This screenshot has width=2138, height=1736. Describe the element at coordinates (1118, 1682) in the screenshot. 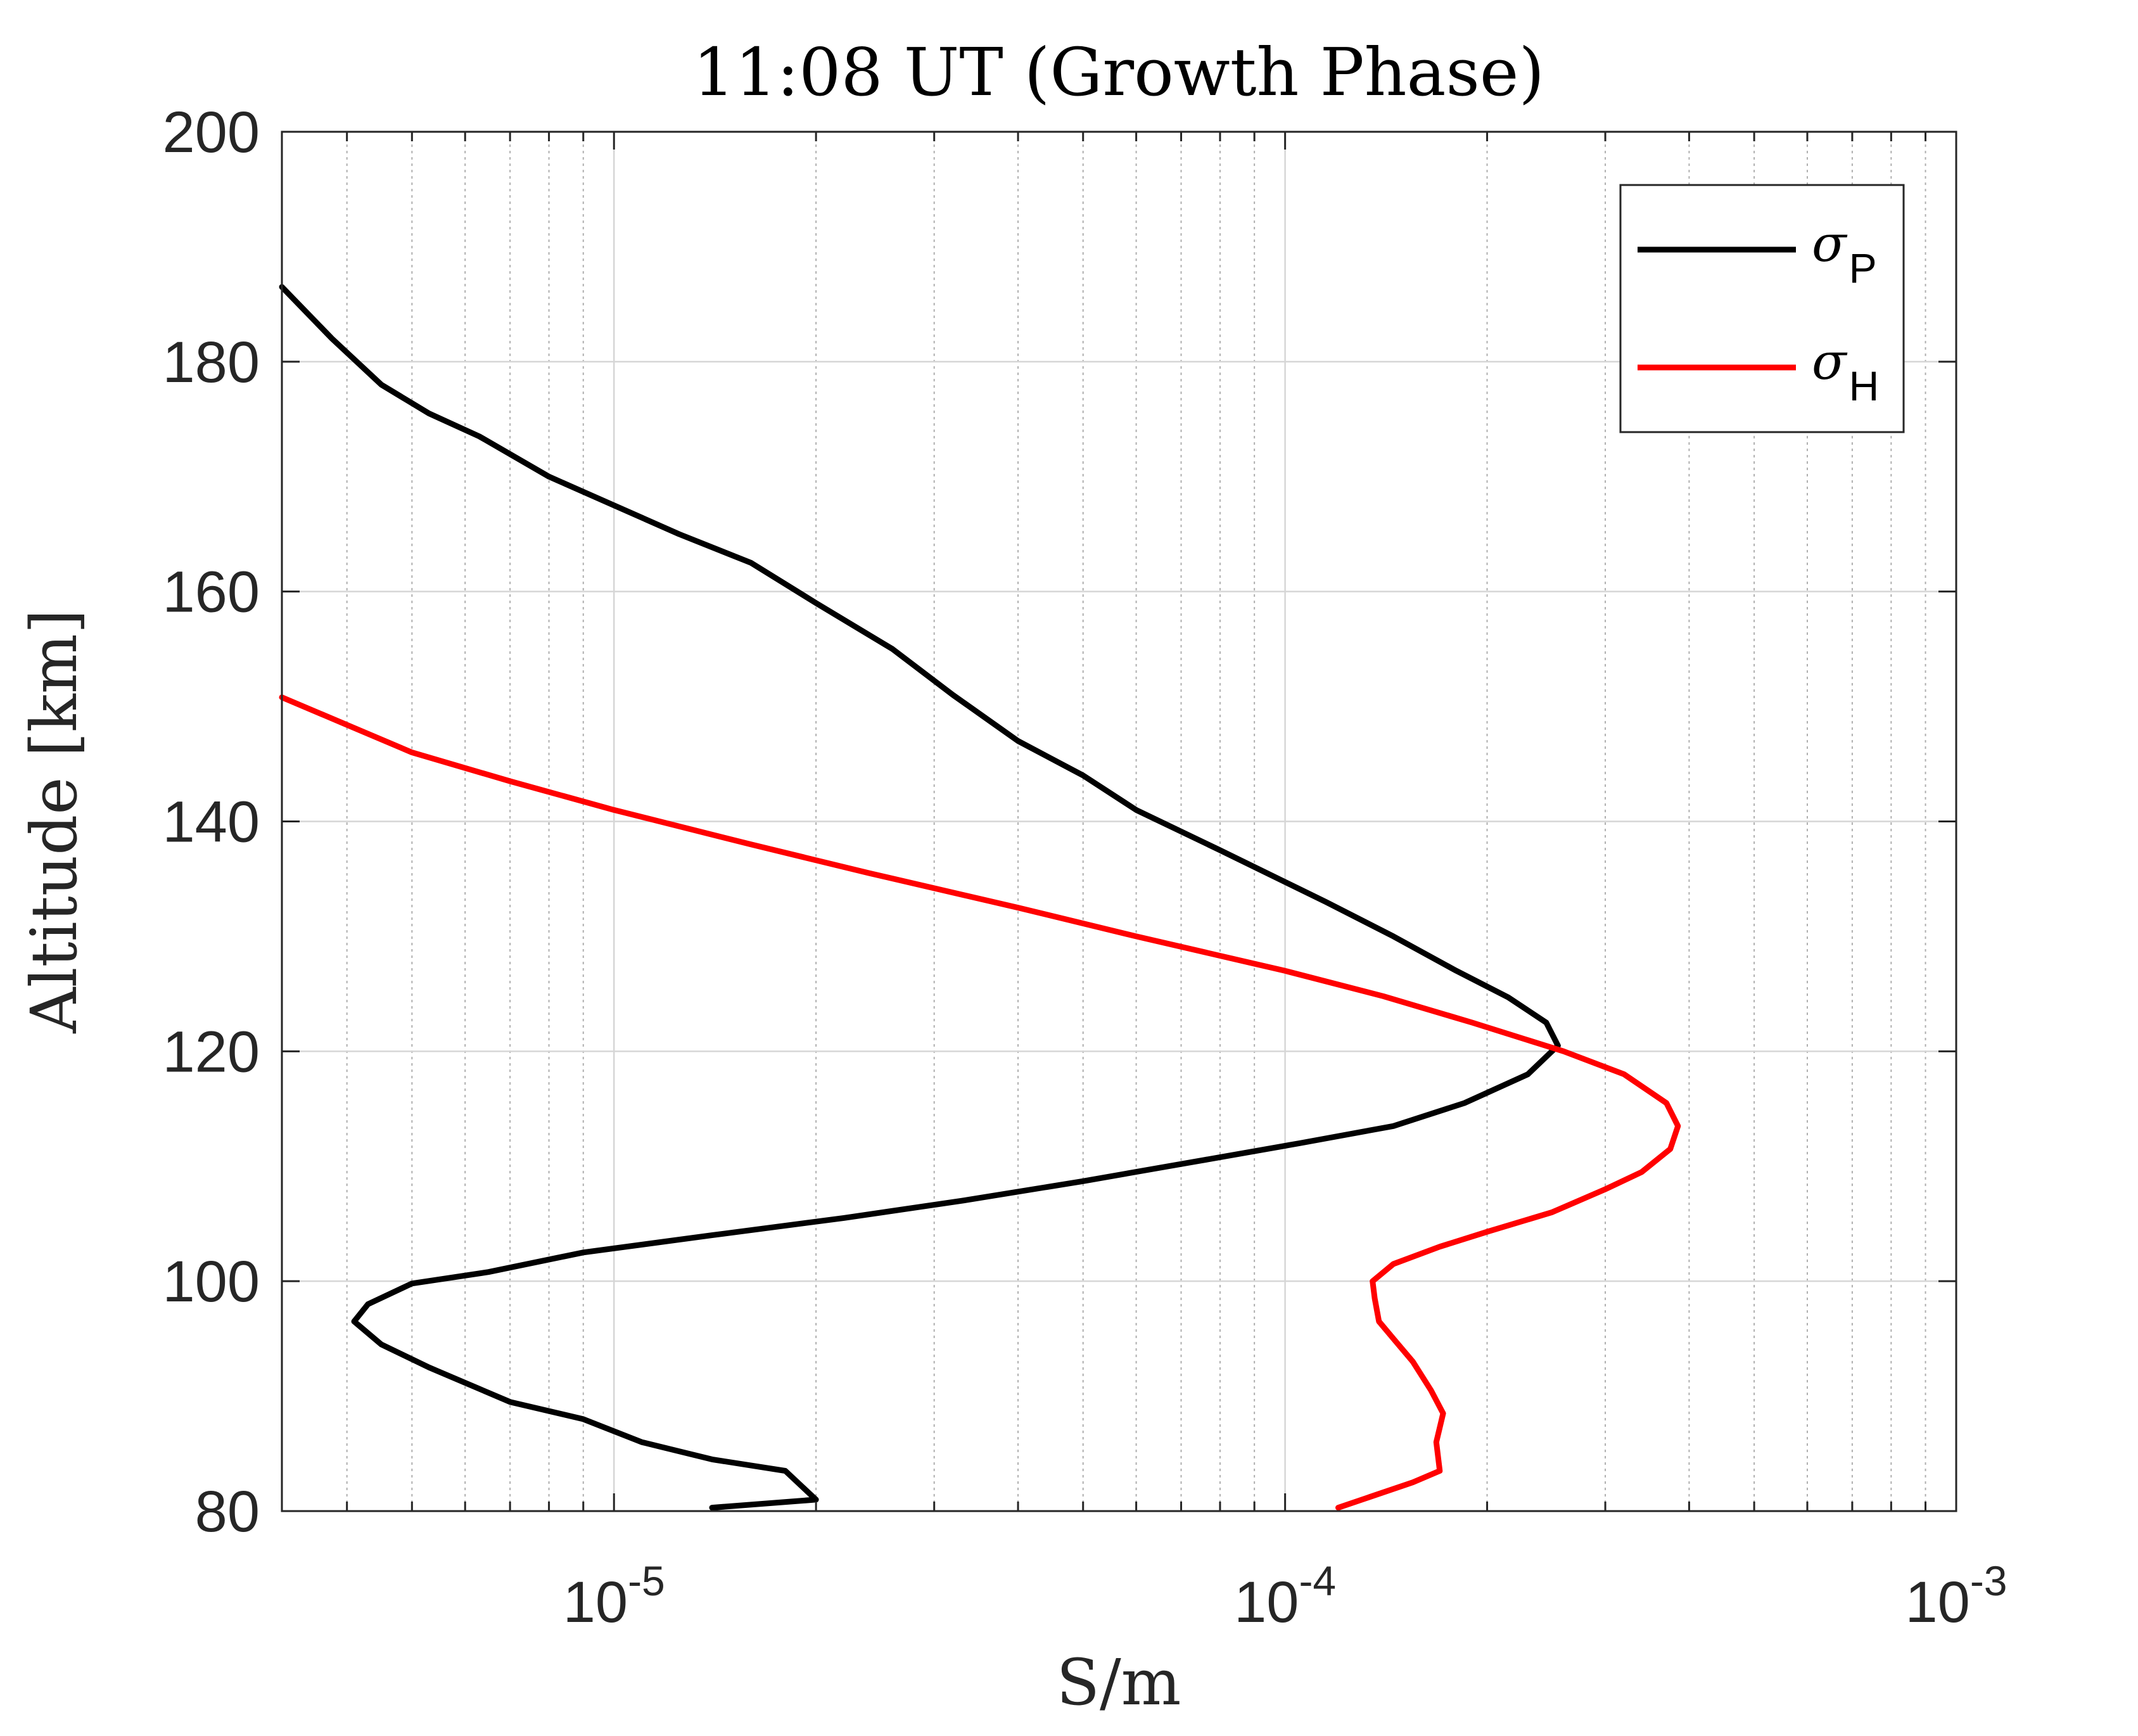

I see `x-axis-label: S/m` at that location.